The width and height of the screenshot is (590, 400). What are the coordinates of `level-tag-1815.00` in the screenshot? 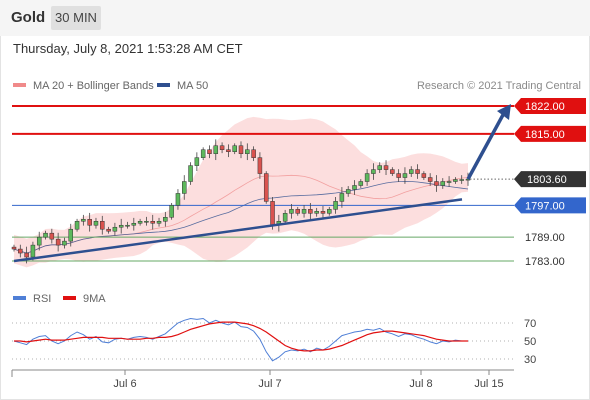 It's located at (550, 133).